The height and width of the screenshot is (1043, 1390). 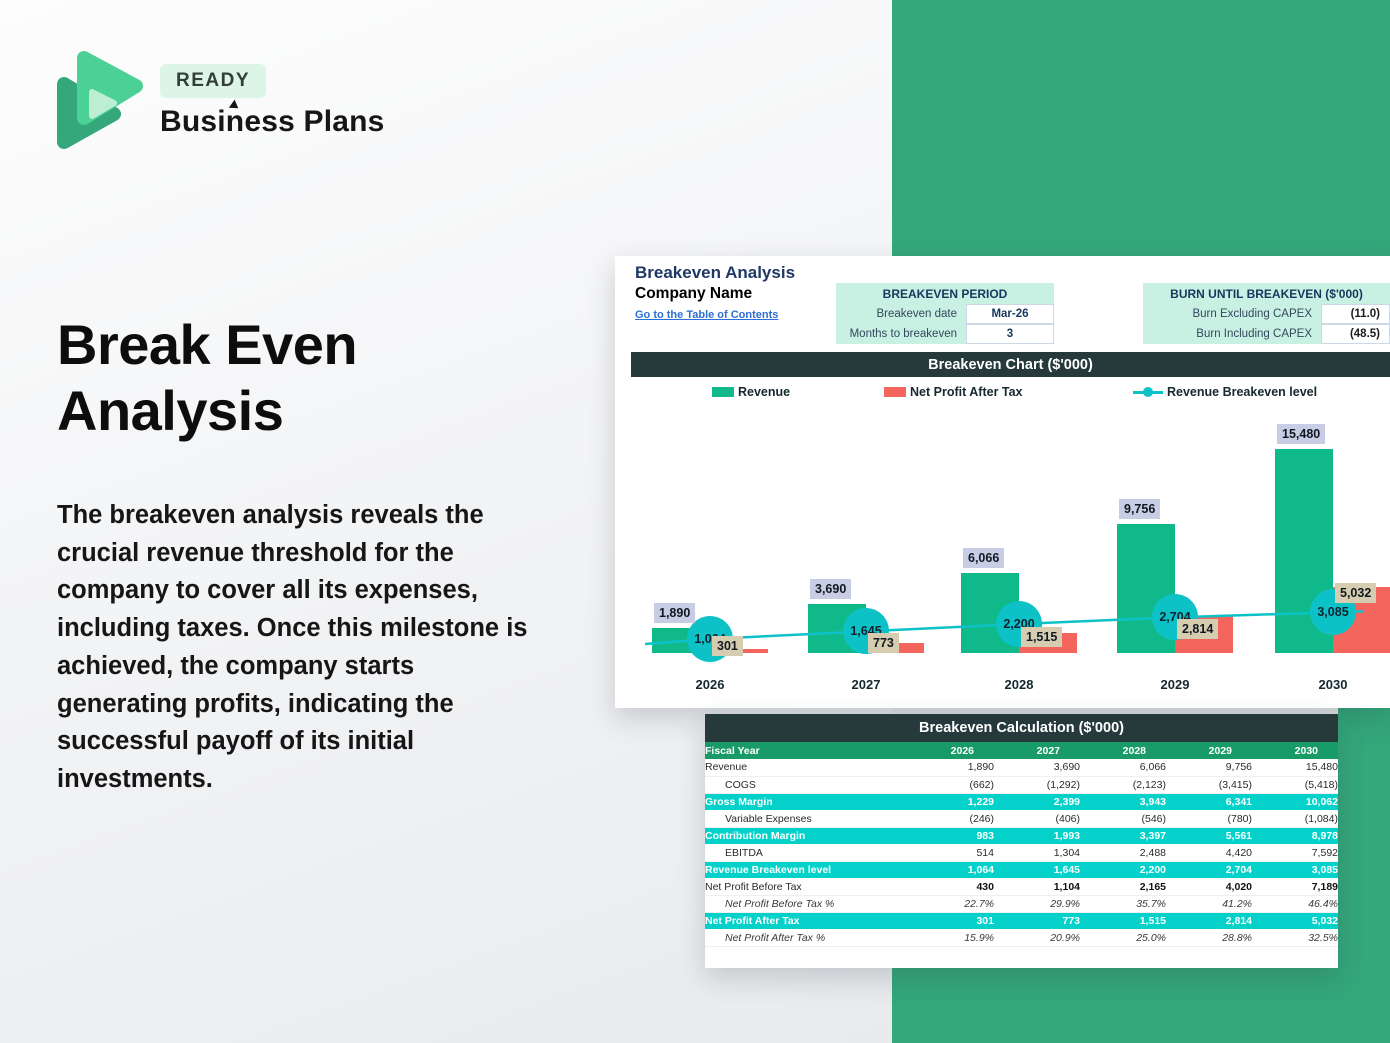 What do you see at coordinates (1295, 768) in the screenshot?
I see `calc-cell: 15,480` at bounding box center [1295, 768].